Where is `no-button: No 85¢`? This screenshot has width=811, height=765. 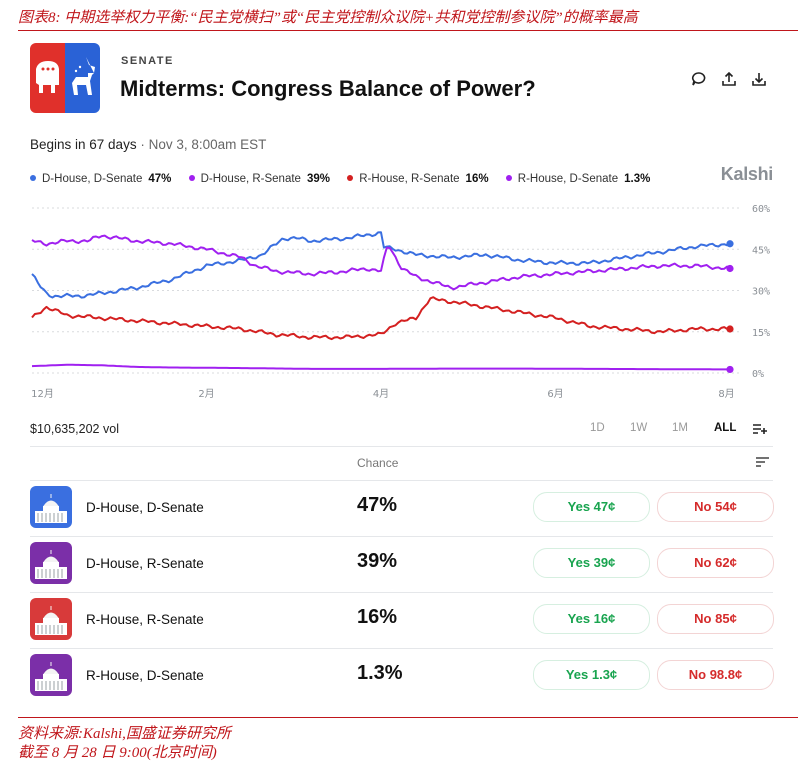 no-button: No 85¢ is located at coordinates (715, 619).